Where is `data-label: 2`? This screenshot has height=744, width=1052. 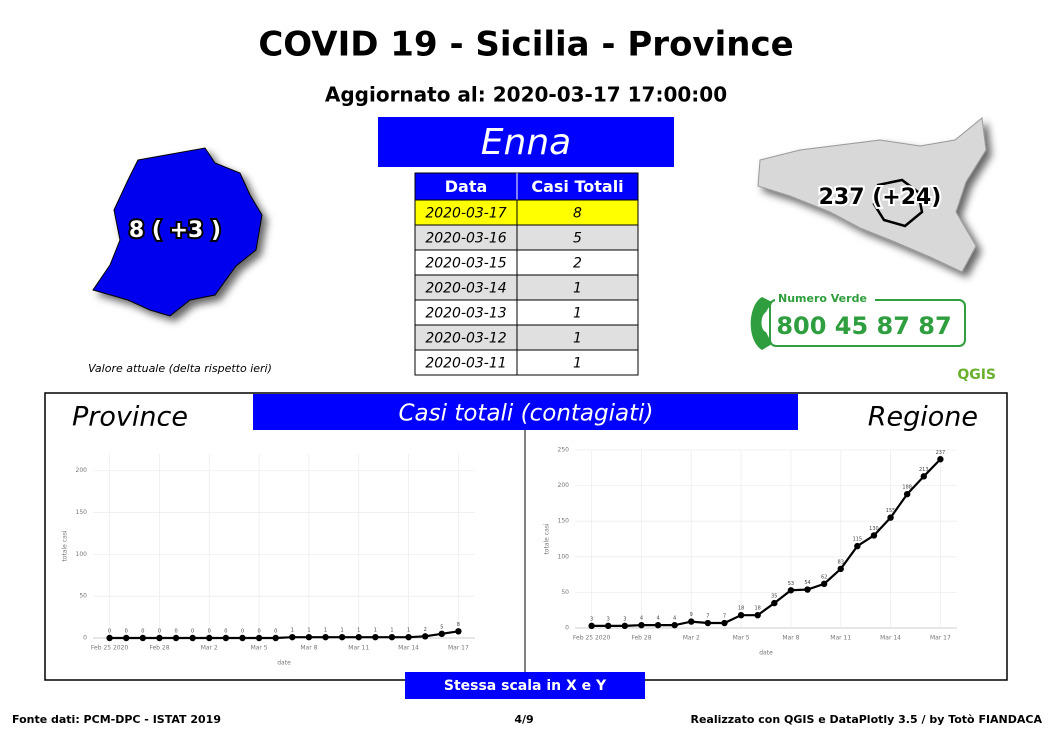 data-label: 2 is located at coordinates (425, 630).